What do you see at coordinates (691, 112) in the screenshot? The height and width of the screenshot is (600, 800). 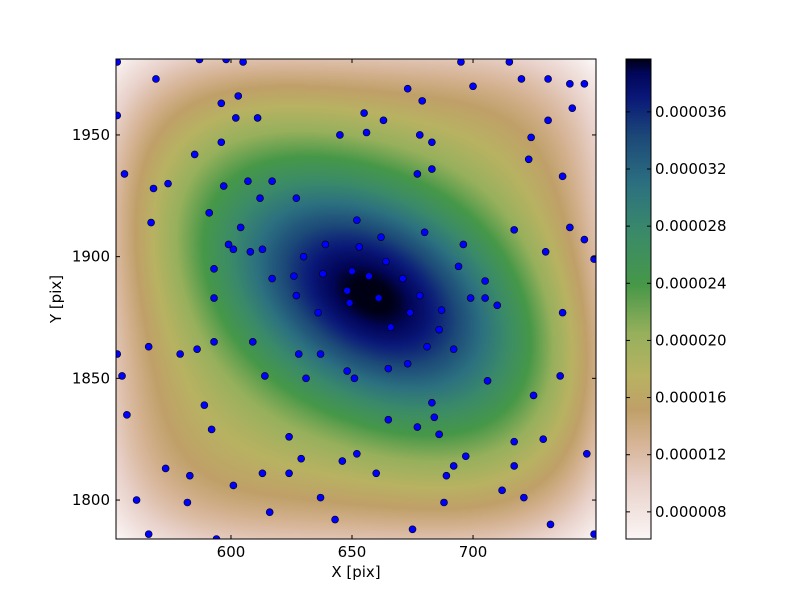 I see `colorbar-tick-label: 0.000036` at bounding box center [691, 112].